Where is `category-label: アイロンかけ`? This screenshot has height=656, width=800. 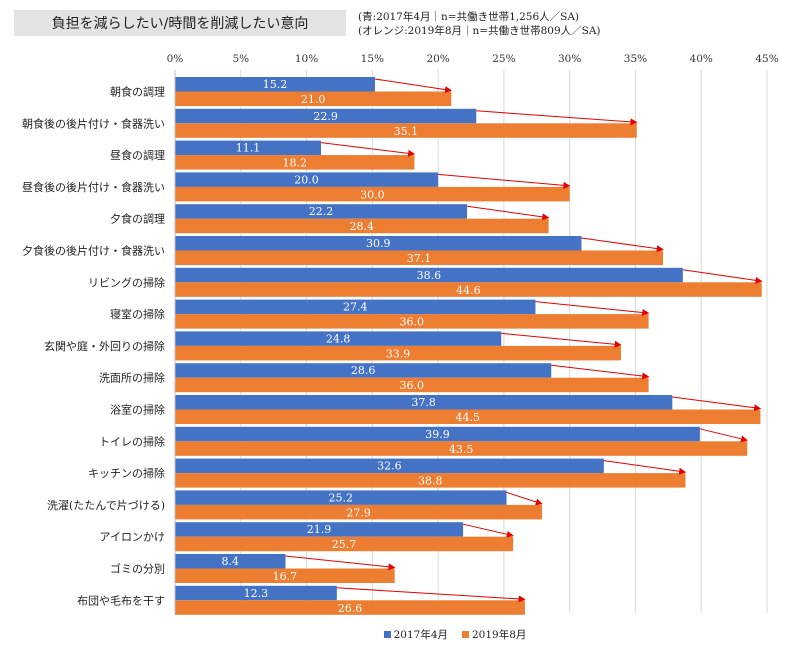 category-label: アイロンかけ is located at coordinates (132, 537).